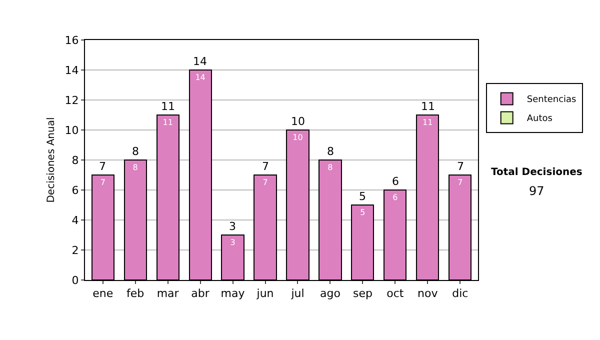  I want to click on x-tick-label: nov, so click(428, 293).